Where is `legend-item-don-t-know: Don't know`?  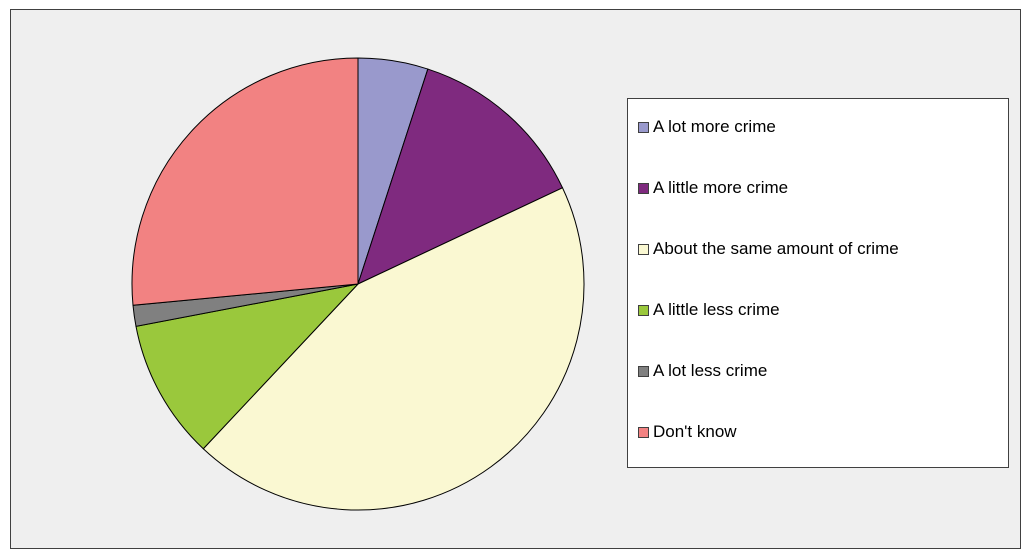 legend-item-don-t-know: Don't know is located at coordinates (687, 432).